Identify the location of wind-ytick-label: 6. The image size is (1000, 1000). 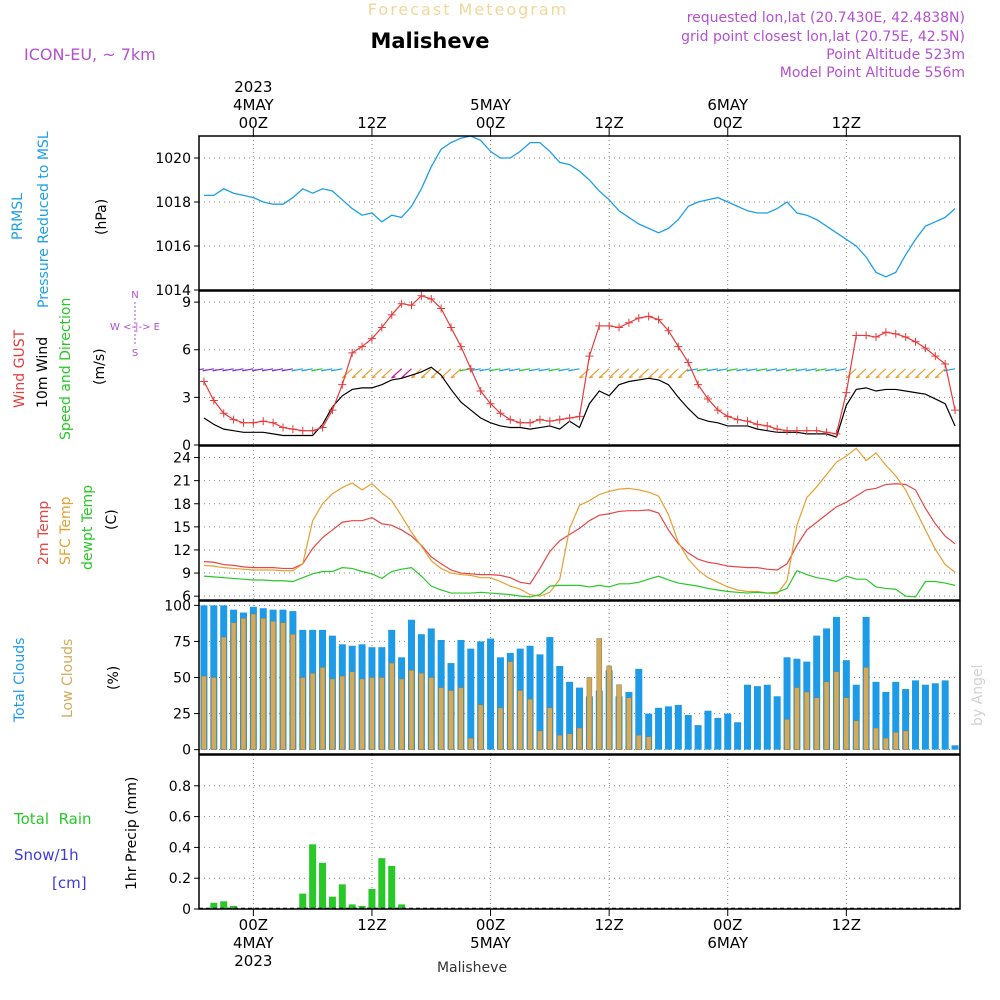
(186, 351).